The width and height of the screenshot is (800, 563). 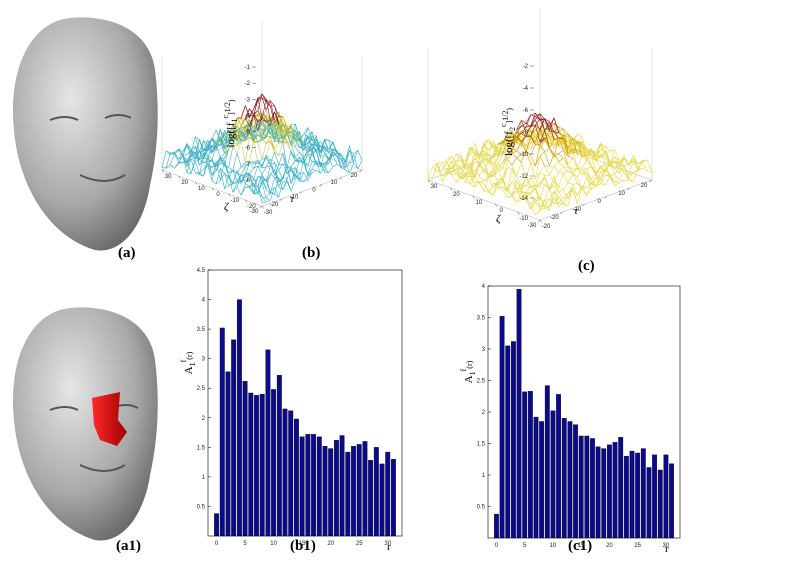 I want to click on zeta-tick-label: -20, so click(x=546, y=227).